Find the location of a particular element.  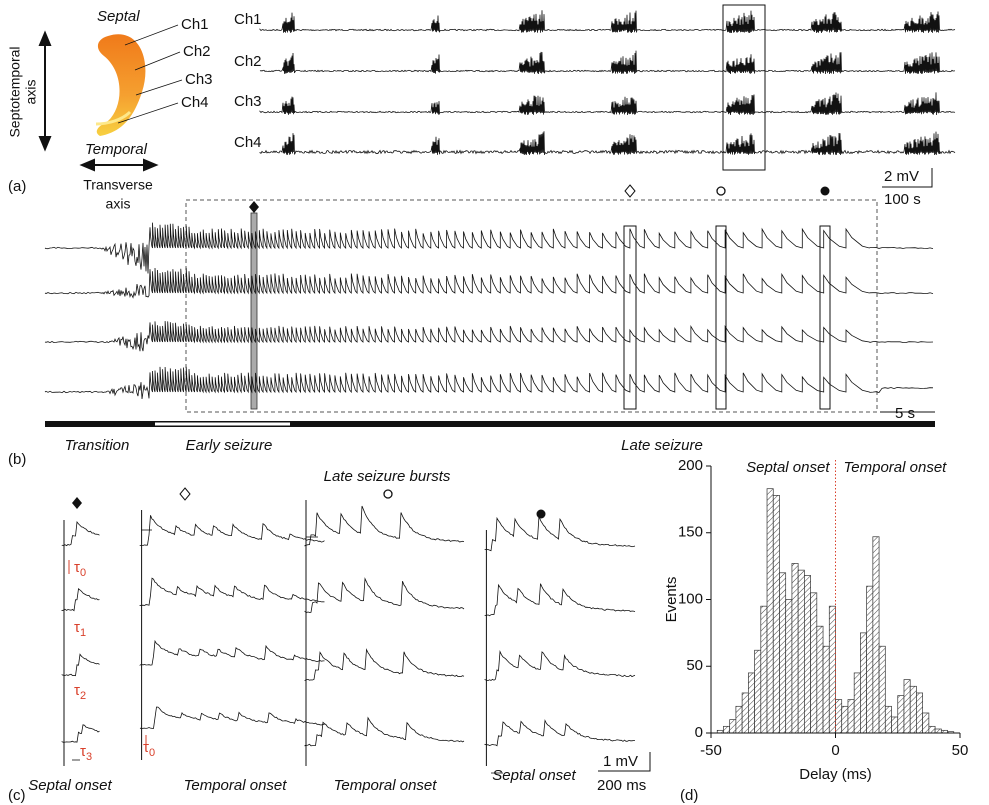

x-tick-label: 50 is located at coordinates (960, 750).